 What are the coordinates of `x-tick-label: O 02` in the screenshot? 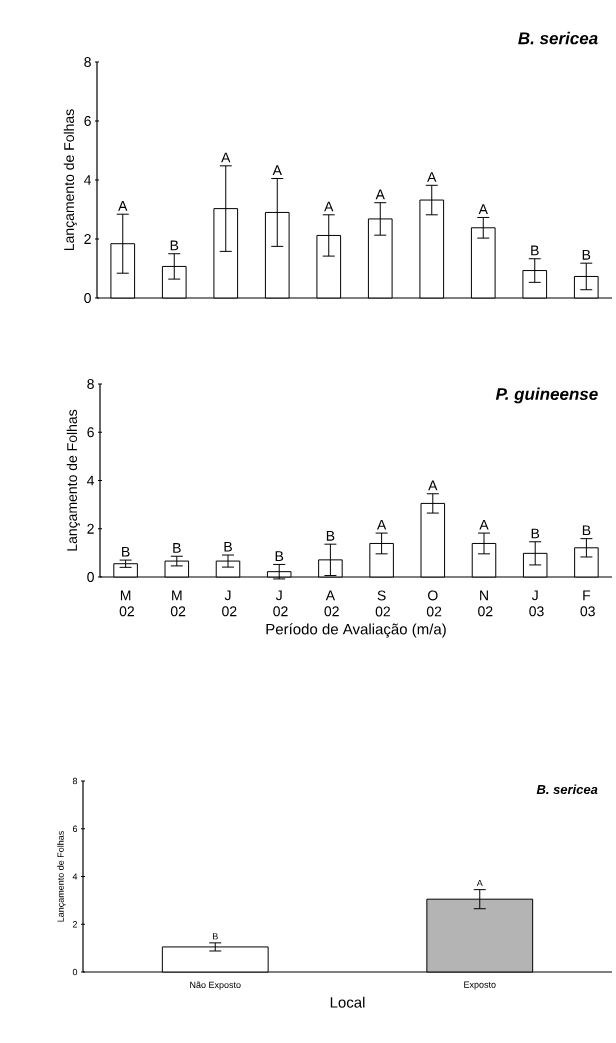 It's located at (434, 603).